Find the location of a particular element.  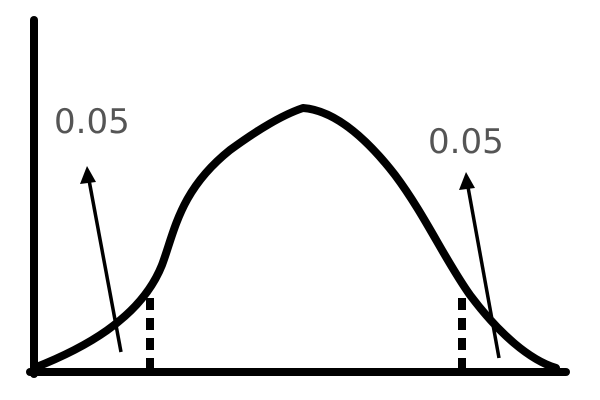

right-tail-label: 0.05 is located at coordinates (466, 142).